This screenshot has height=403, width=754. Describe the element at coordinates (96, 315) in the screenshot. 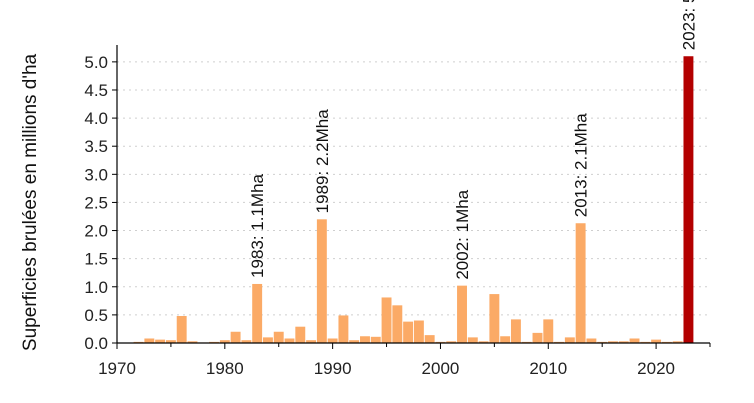

I see `y-tick-label: 0.5` at that location.